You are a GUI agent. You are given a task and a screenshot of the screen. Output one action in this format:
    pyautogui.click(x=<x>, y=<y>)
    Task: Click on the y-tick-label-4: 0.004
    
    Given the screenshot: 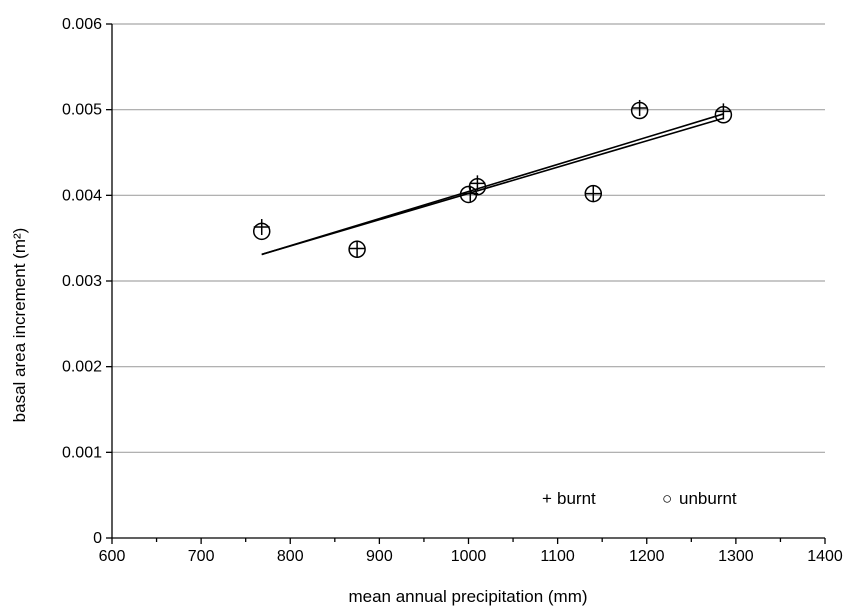 What is the action you would take?
    pyautogui.click(x=82, y=195)
    